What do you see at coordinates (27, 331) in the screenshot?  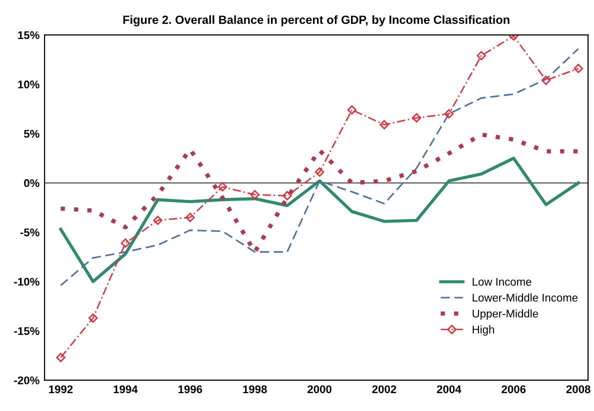 I see `y-tick-label: -15%` at bounding box center [27, 331].